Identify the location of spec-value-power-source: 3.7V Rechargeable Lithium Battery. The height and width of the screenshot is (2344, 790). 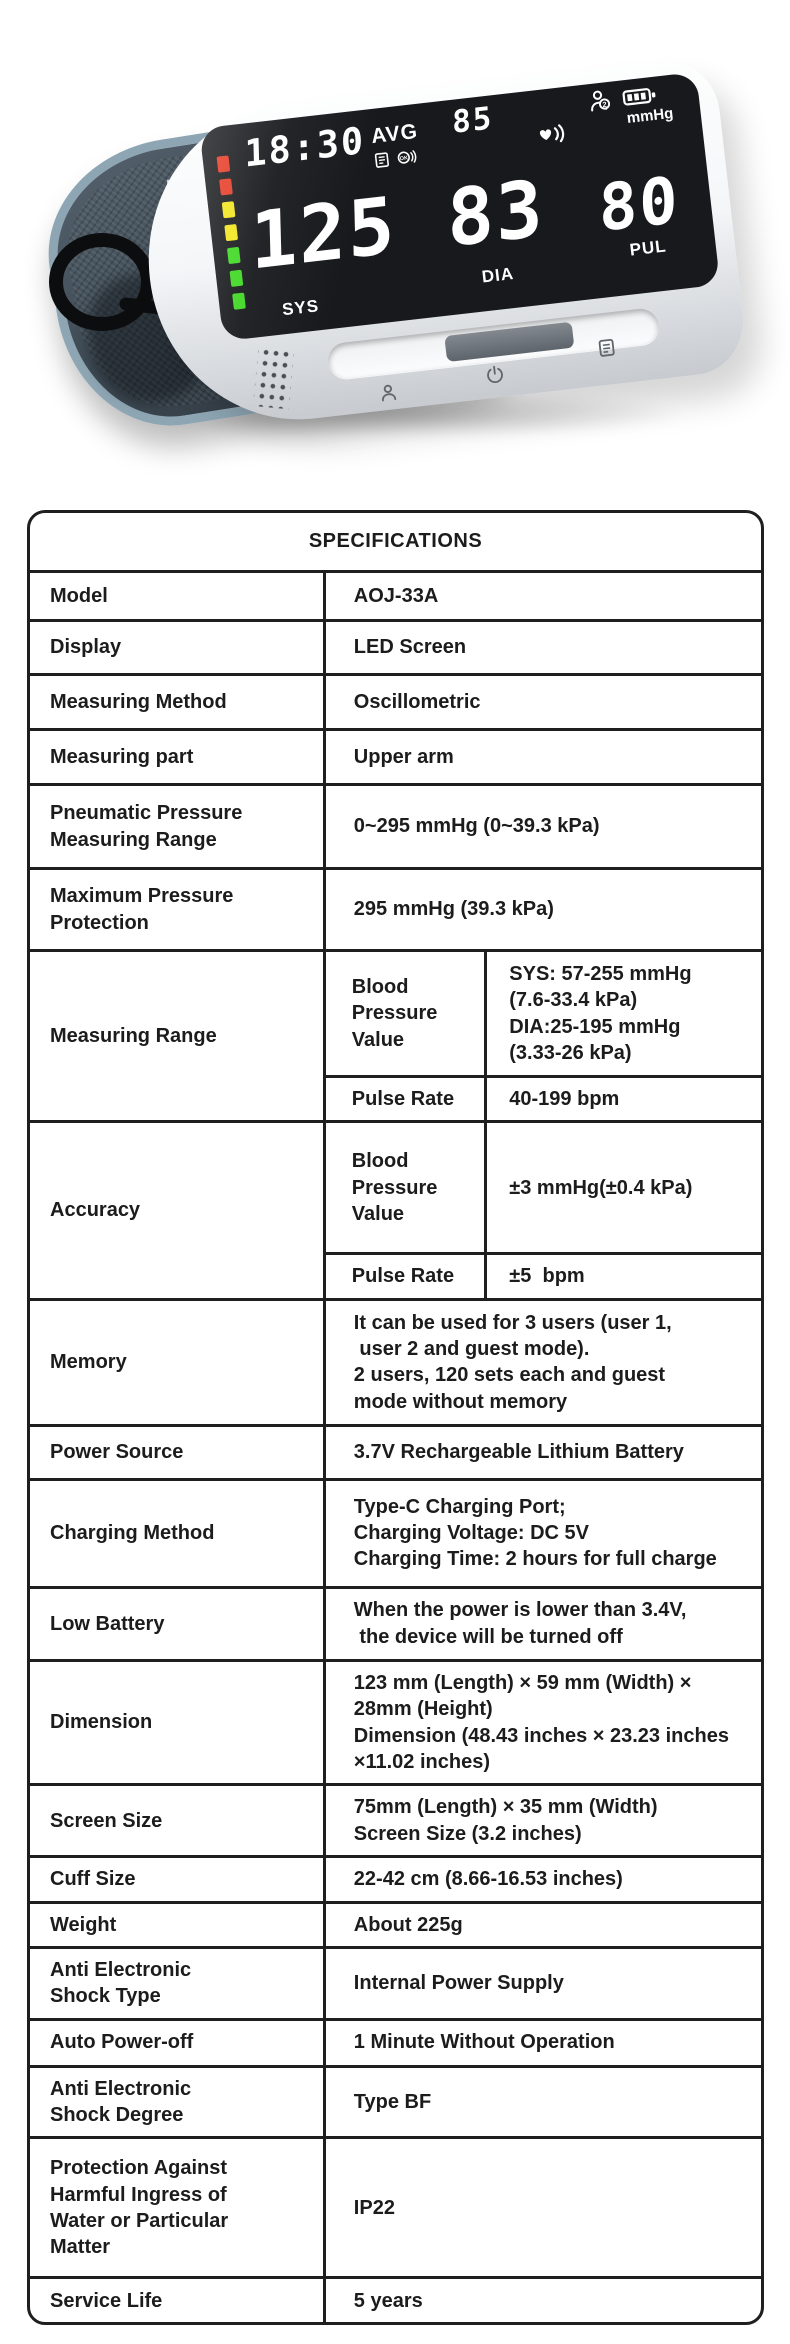
(541, 1452).